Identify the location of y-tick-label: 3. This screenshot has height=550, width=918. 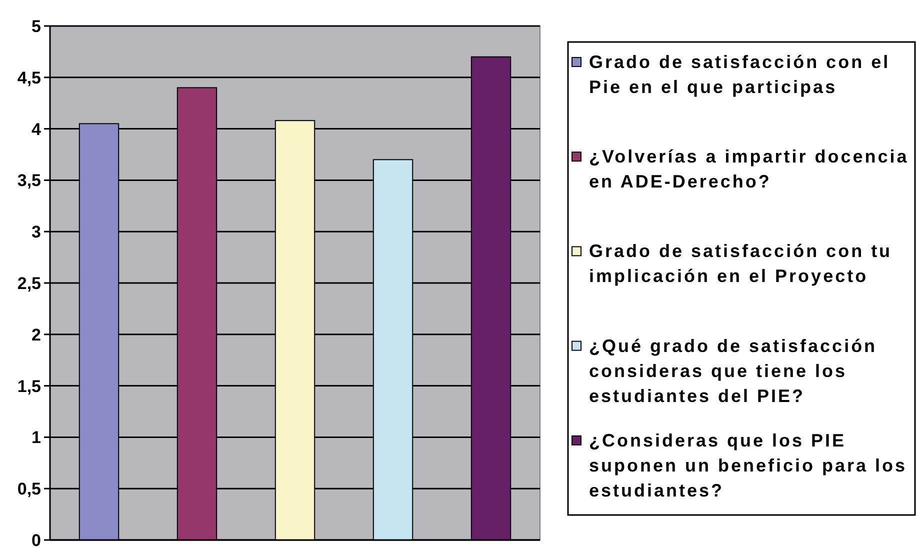
(36, 232).